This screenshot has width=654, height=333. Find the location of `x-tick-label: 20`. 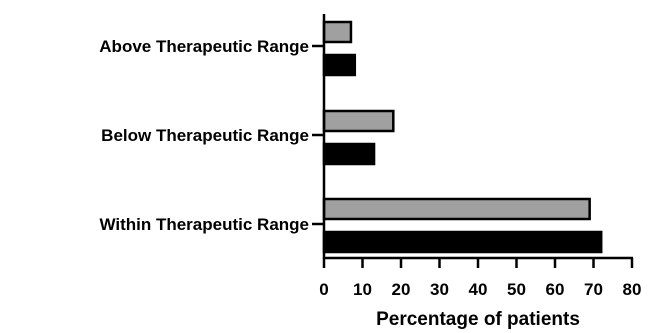

x-tick-label: 20 is located at coordinates (401, 289).